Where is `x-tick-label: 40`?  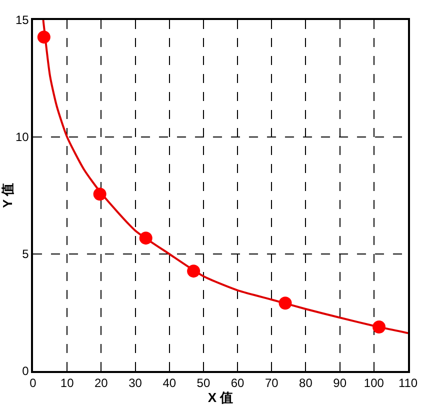
x-tick-label: 40 is located at coordinates (169, 383).